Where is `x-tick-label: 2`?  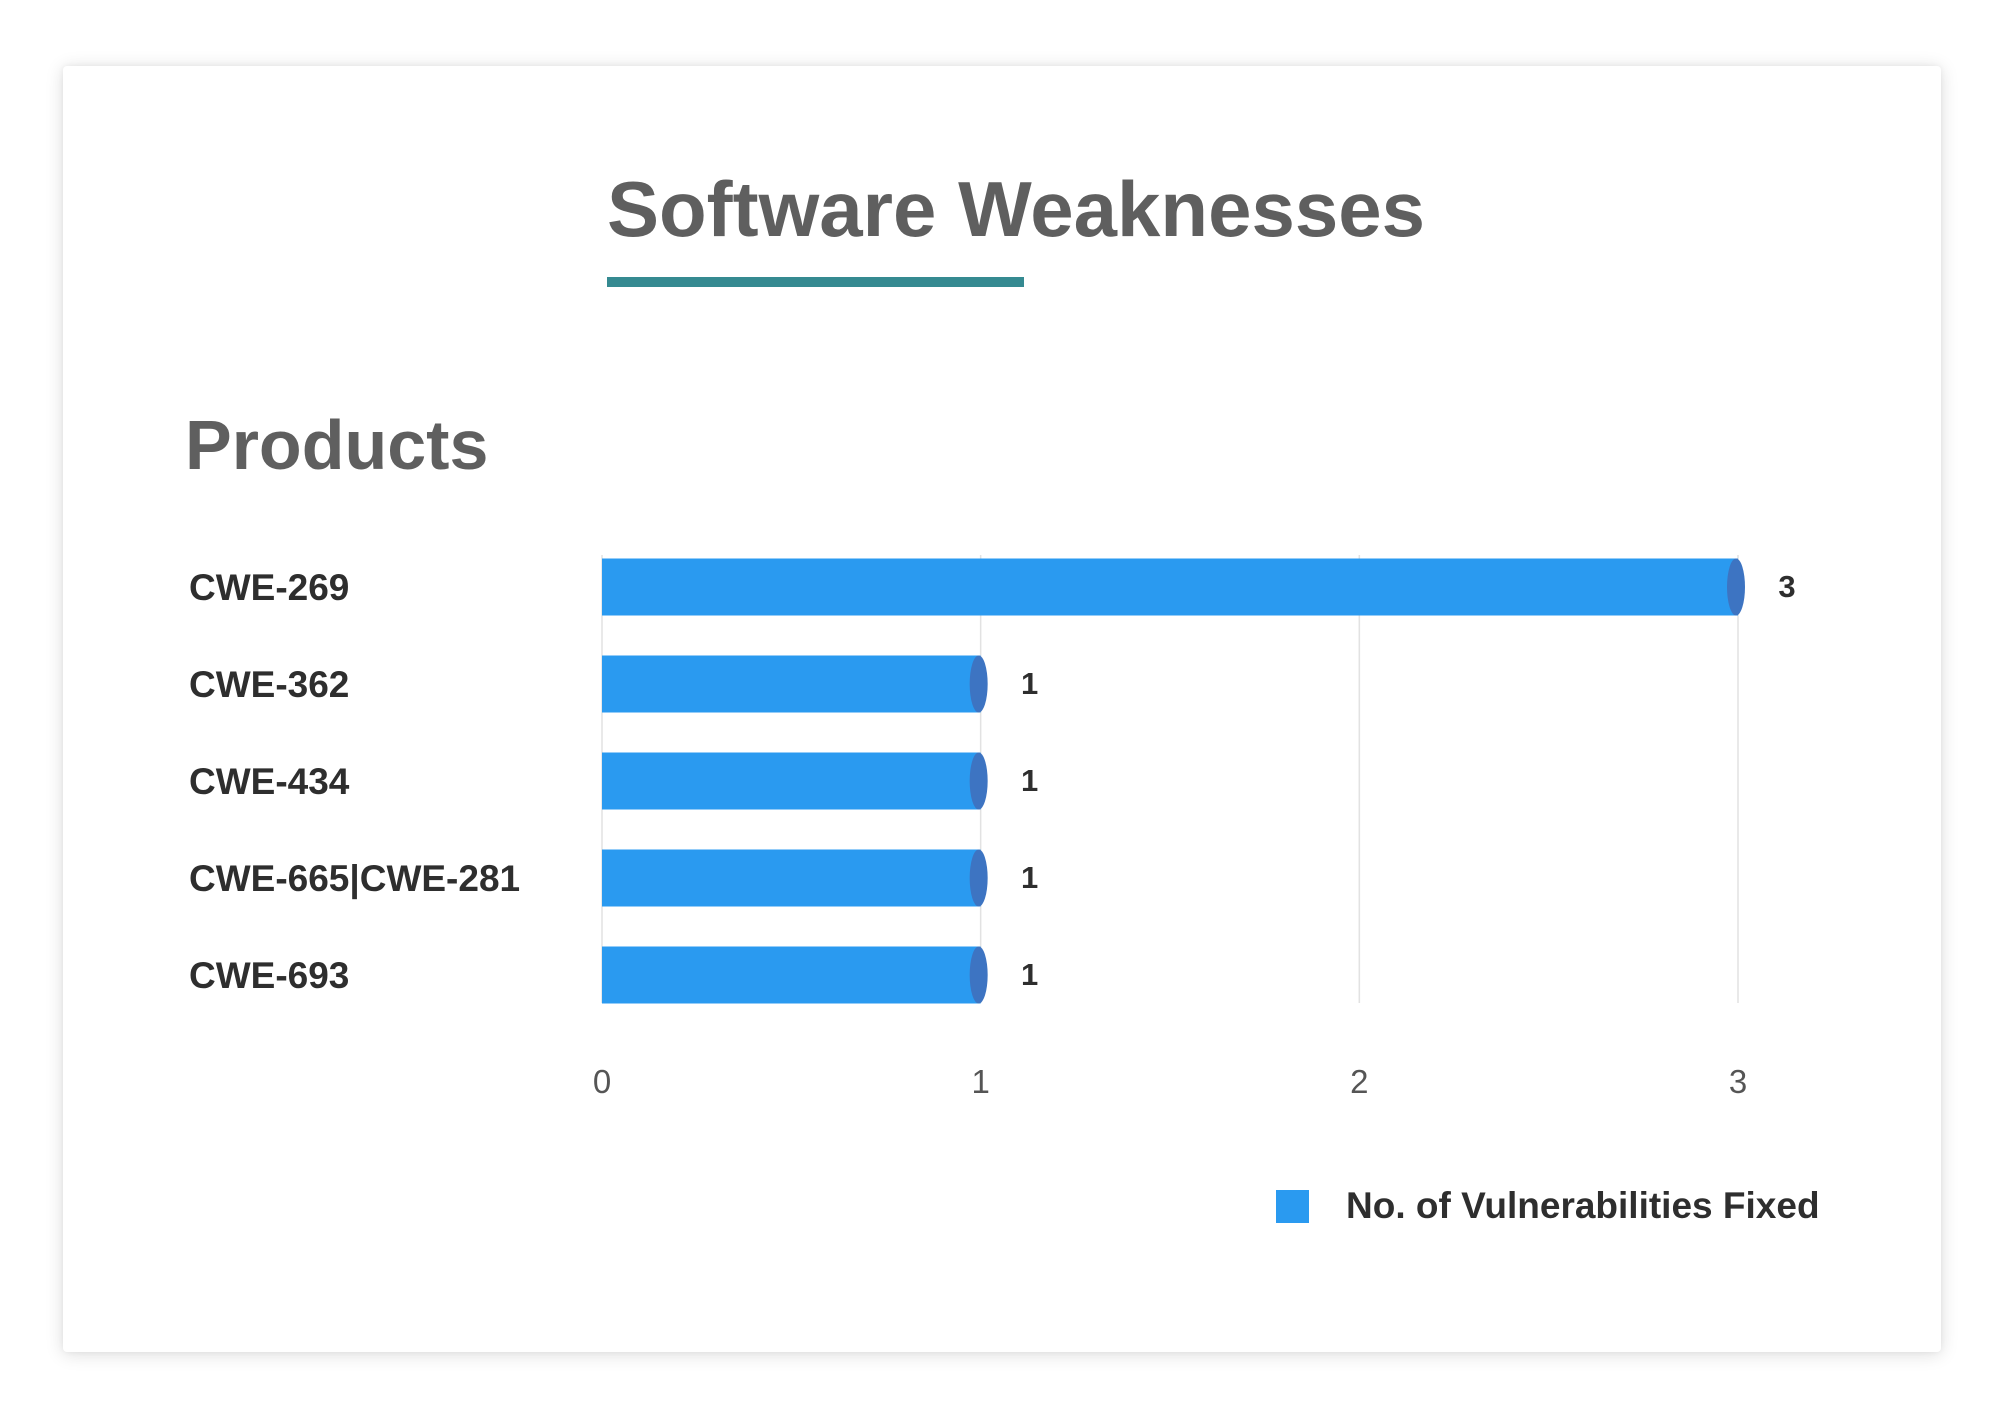
x-tick-label: 2 is located at coordinates (1359, 1081).